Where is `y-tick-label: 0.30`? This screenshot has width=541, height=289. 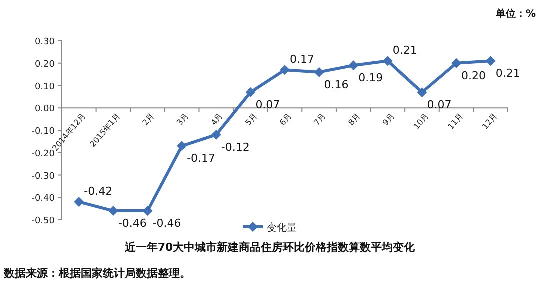 y-tick-label: 0.30 is located at coordinates (45, 43).